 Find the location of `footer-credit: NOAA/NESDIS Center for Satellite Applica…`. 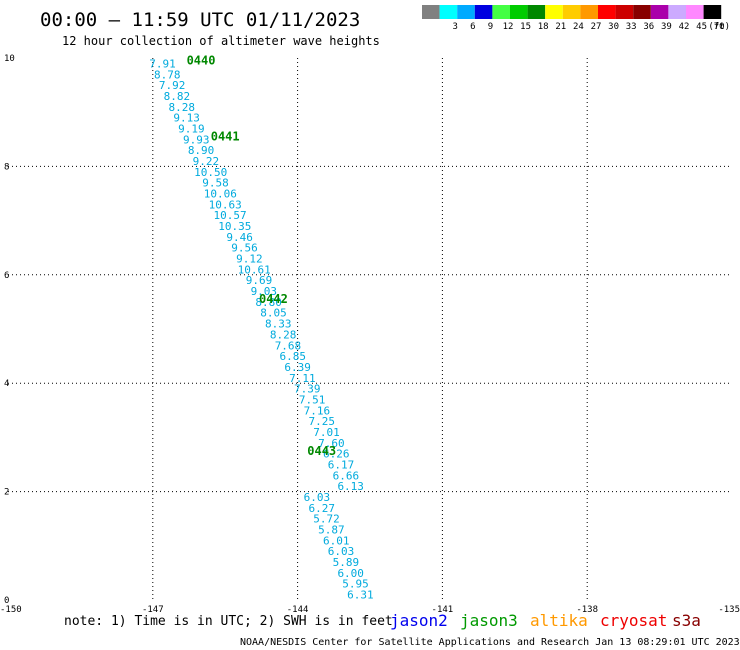

footer-credit: NOAA/NESDIS Center for Satellite Applica… is located at coordinates (490, 642).